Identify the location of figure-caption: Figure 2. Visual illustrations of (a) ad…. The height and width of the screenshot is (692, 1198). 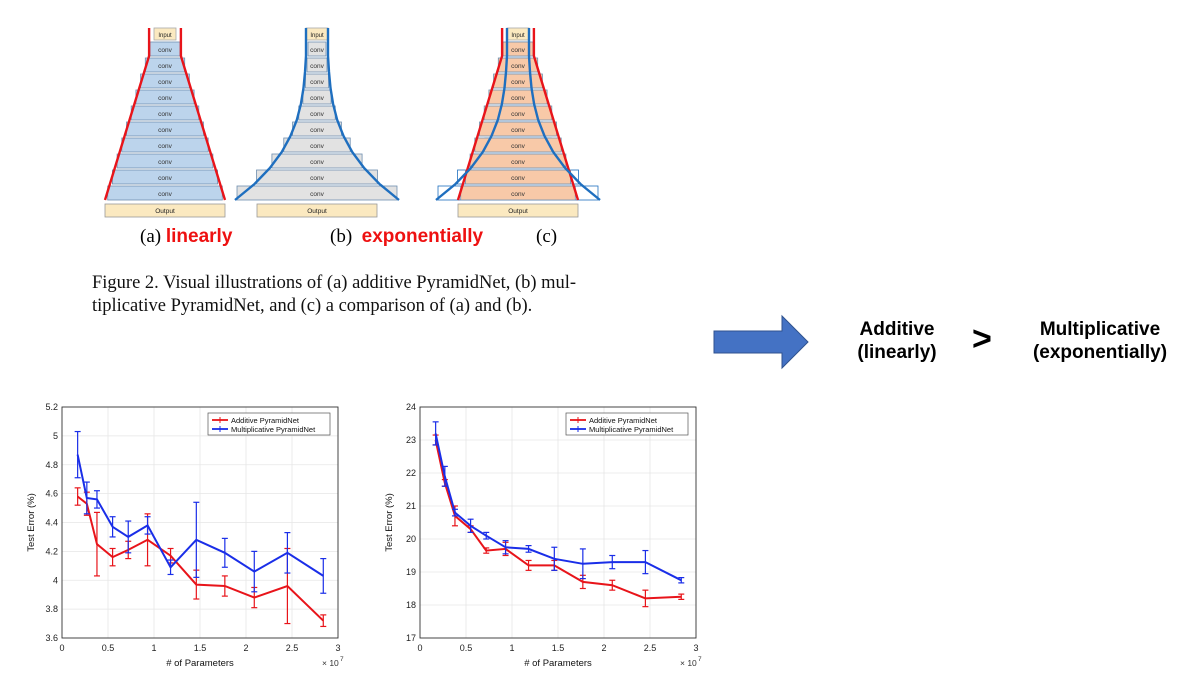
(372, 295).